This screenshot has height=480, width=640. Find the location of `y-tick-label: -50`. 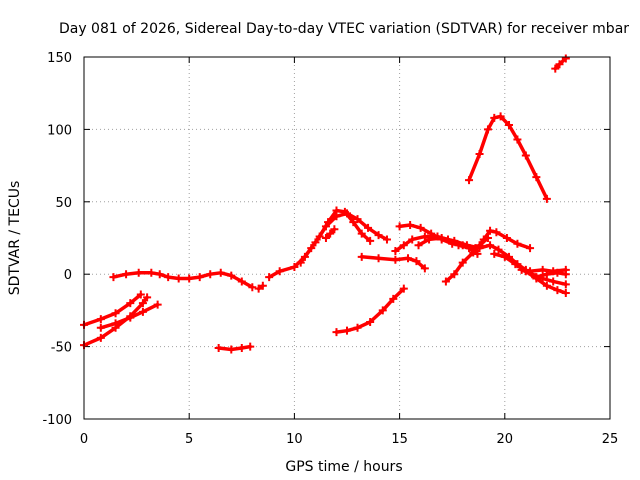

y-tick-label: -50 is located at coordinates (61, 348).